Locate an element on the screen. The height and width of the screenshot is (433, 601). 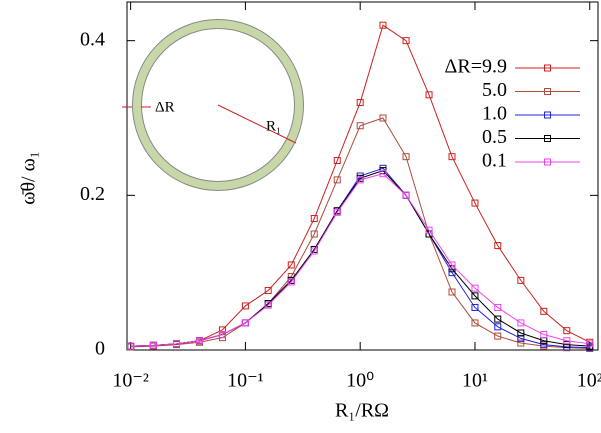
annulus-outer is located at coordinates (218, 105).